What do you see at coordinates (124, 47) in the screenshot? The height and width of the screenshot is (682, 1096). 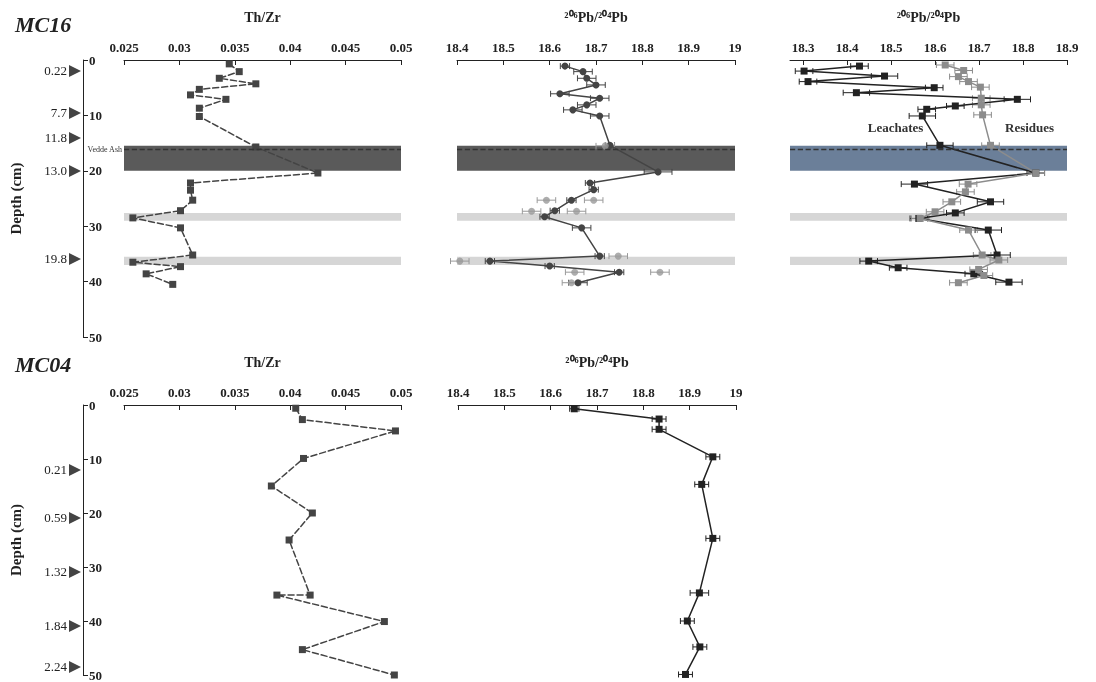 I see `x-tick-label: 0.025` at bounding box center [124, 47].